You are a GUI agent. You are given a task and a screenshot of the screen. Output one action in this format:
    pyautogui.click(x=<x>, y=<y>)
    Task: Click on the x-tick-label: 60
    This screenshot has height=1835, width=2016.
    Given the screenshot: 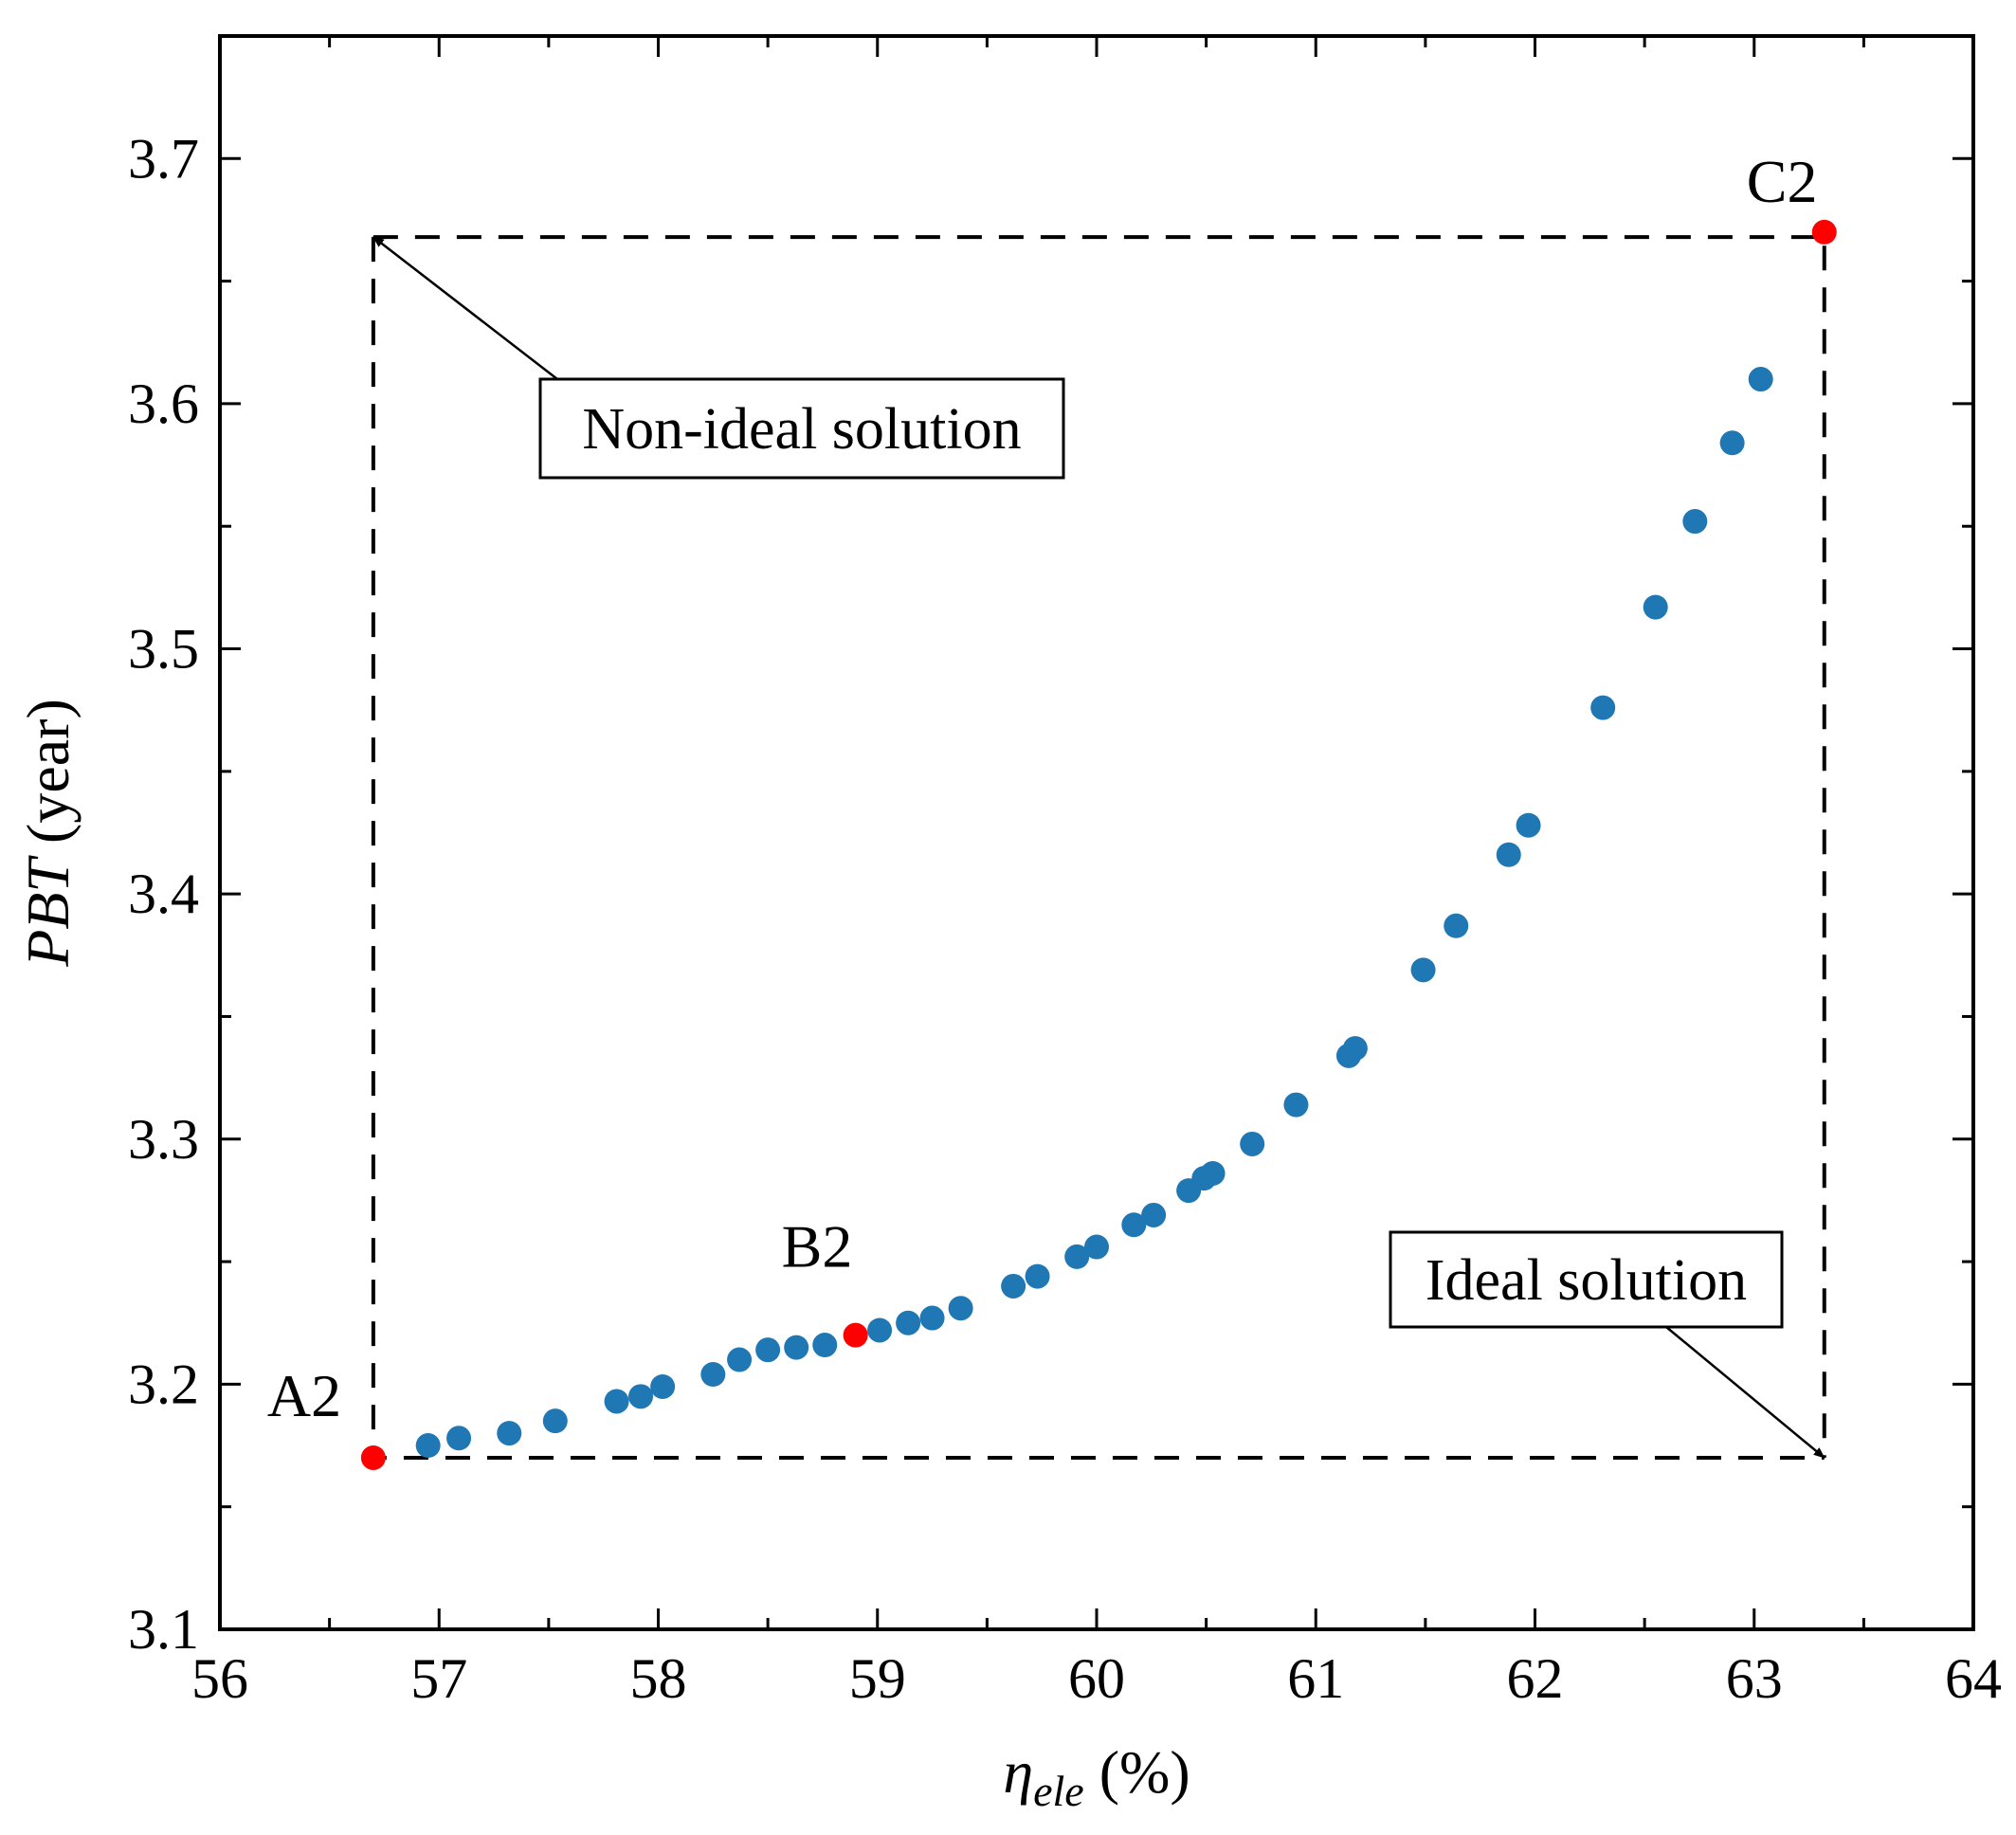 What is the action you would take?
    pyautogui.click(x=1096, y=1679)
    